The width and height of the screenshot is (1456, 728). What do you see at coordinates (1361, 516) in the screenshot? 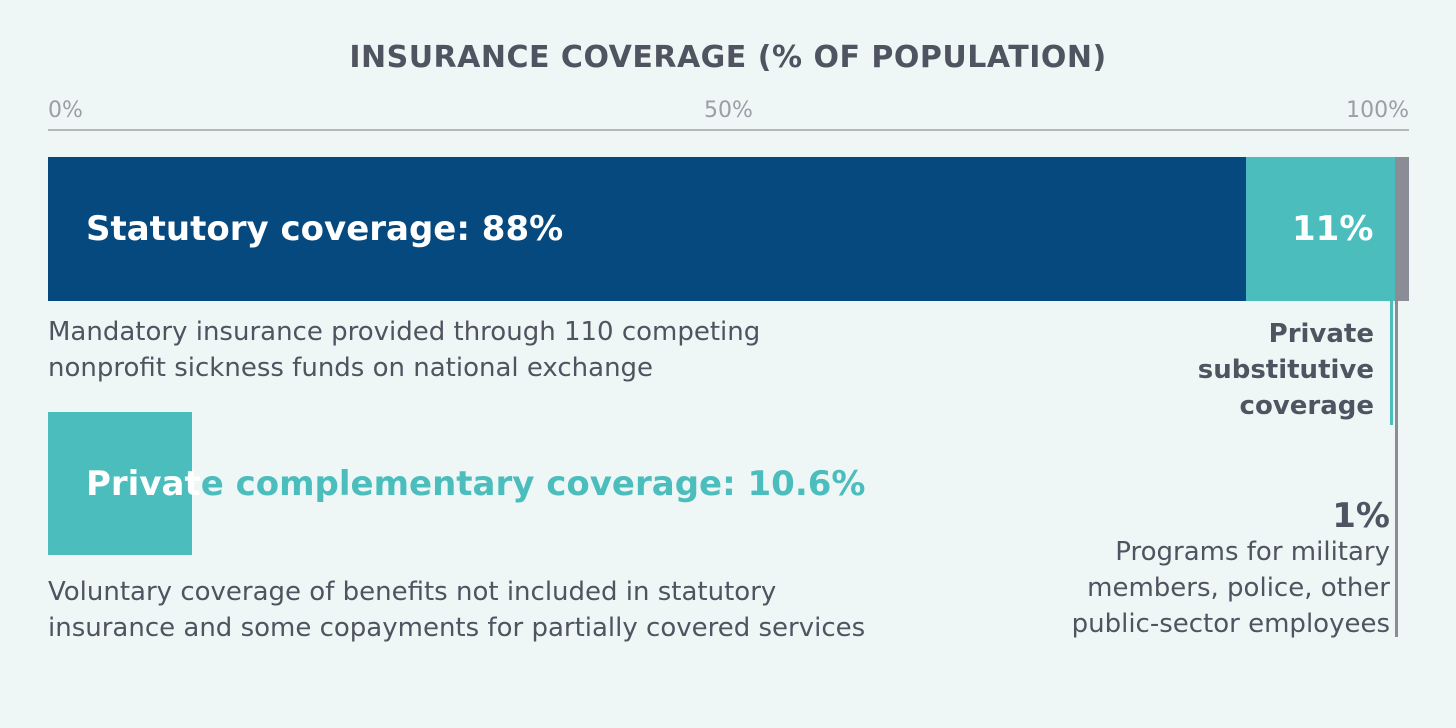
I see `public-sector-value-label: 1%` at bounding box center [1361, 516].